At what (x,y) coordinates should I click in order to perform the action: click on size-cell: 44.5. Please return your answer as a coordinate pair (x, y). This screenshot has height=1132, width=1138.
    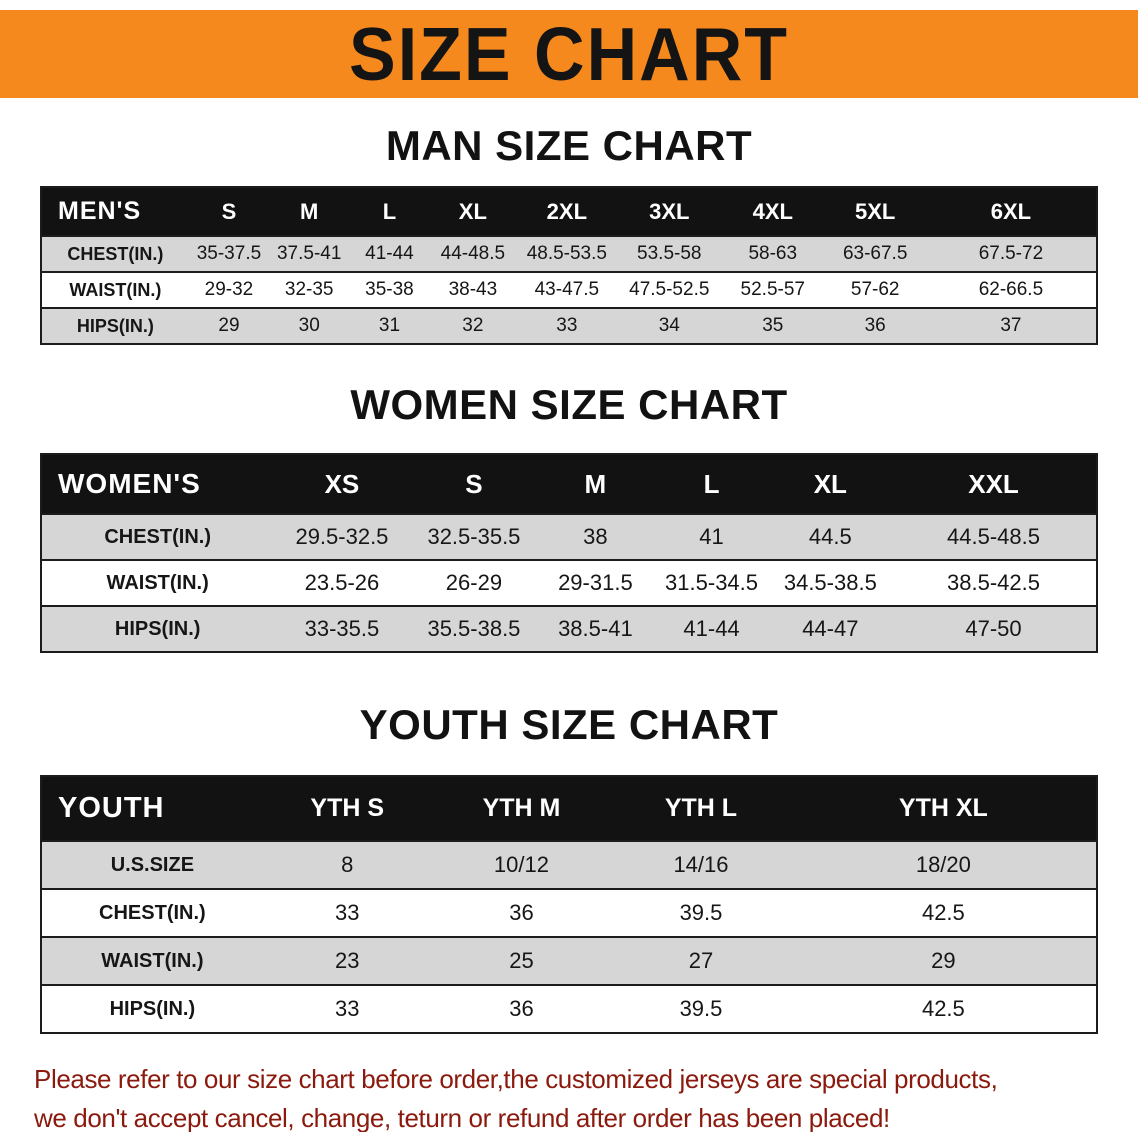
    Looking at the image, I should click on (830, 536).